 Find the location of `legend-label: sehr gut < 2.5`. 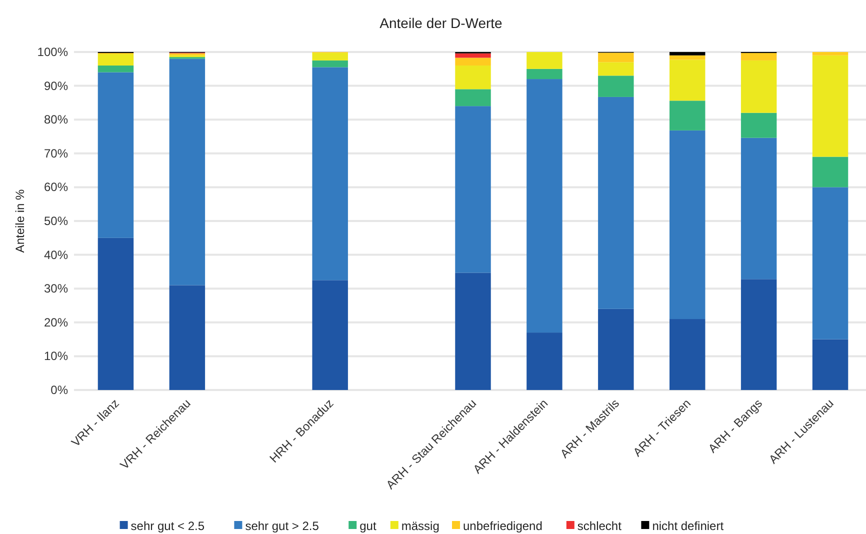

legend-label: sehr gut < 2.5 is located at coordinates (167, 526).